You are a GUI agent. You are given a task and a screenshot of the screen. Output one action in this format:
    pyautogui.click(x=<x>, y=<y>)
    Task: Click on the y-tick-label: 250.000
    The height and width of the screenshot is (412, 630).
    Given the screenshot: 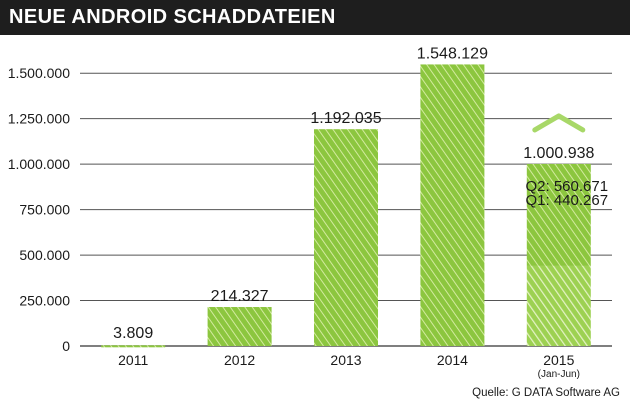 What is the action you would take?
    pyautogui.click(x=44, y=301)
    